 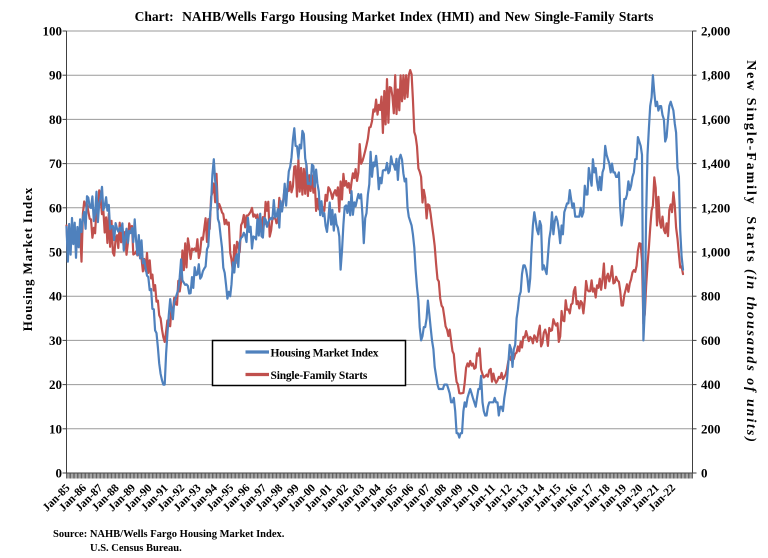 I want to click on svg-text: 800, so click(x=711, y=296).